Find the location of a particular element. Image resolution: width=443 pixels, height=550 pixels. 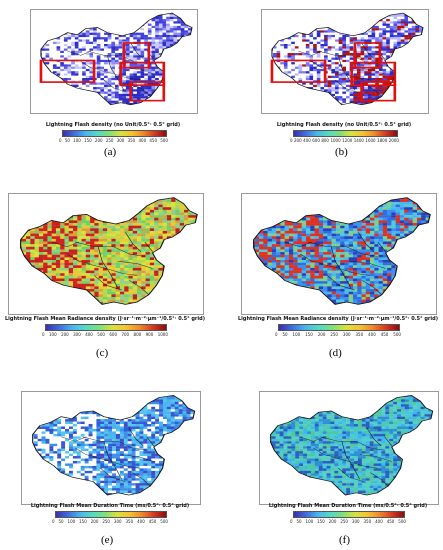

china-map-c is located at coordinates (109, 251).